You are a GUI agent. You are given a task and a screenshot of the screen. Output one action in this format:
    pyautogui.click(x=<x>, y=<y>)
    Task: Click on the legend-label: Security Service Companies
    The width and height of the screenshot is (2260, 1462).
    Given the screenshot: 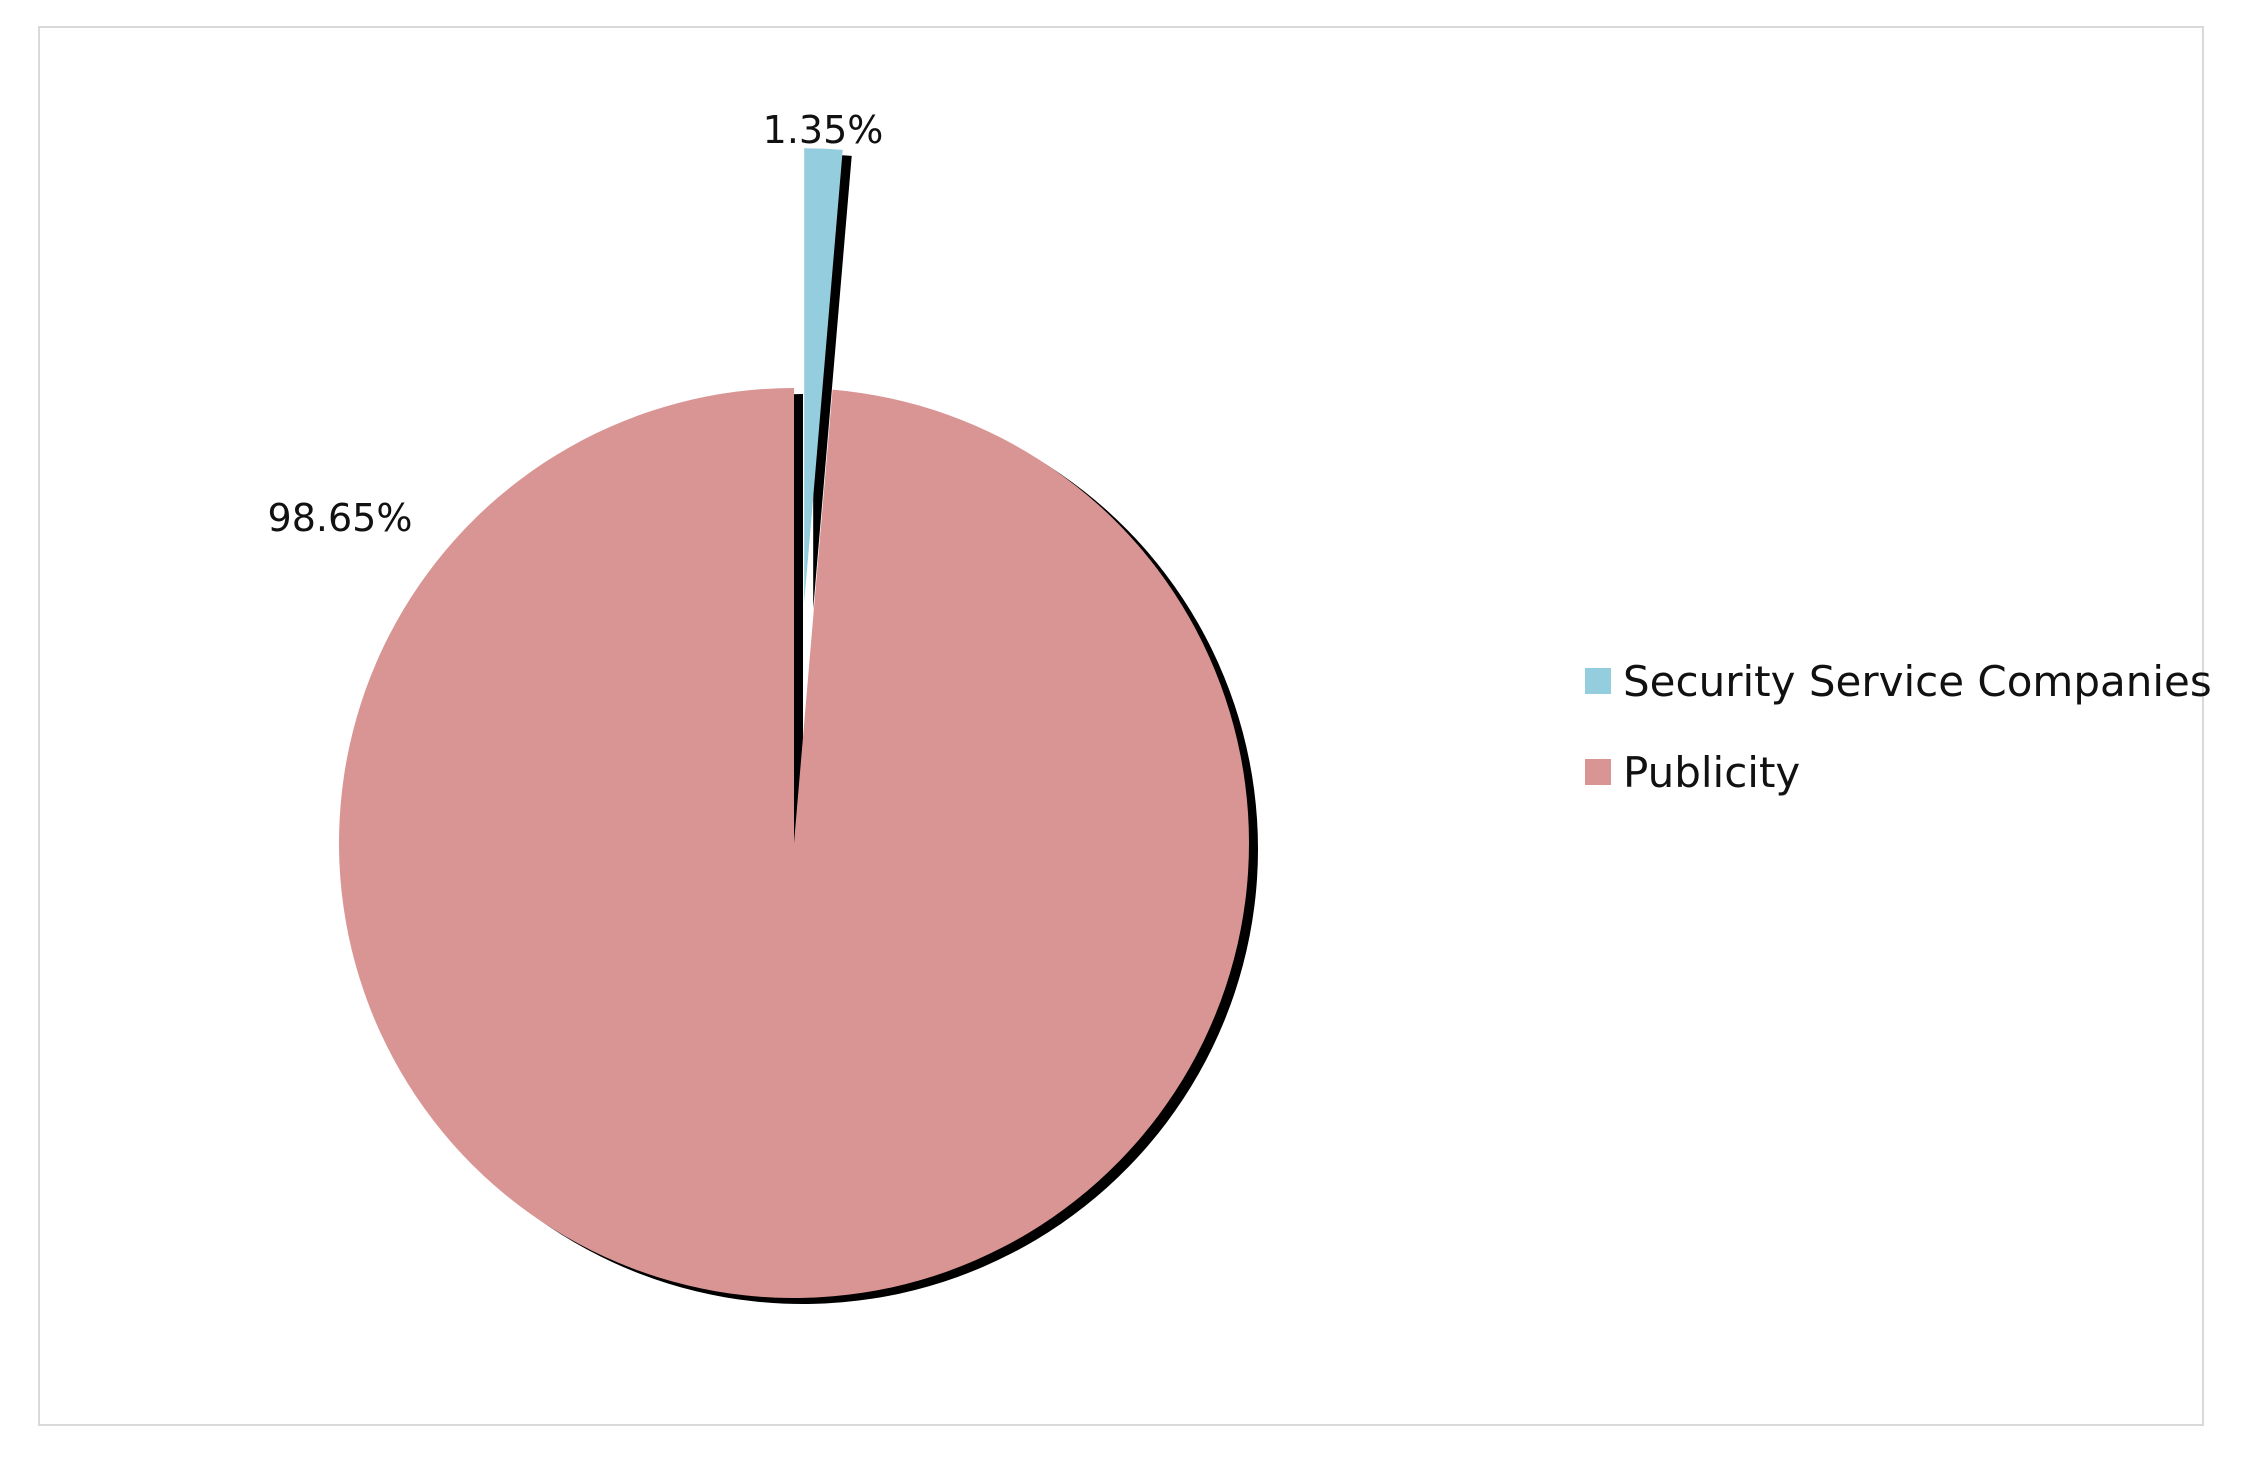 What is the action you would take?
    pyautogui.click(x=1917, y=681)
    